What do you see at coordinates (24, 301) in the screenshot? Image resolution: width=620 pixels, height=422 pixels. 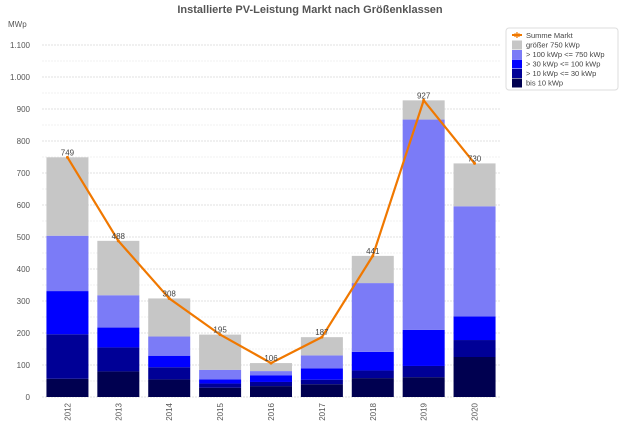 I see `y-tick-label: 300` at bounding box center [24, 301].